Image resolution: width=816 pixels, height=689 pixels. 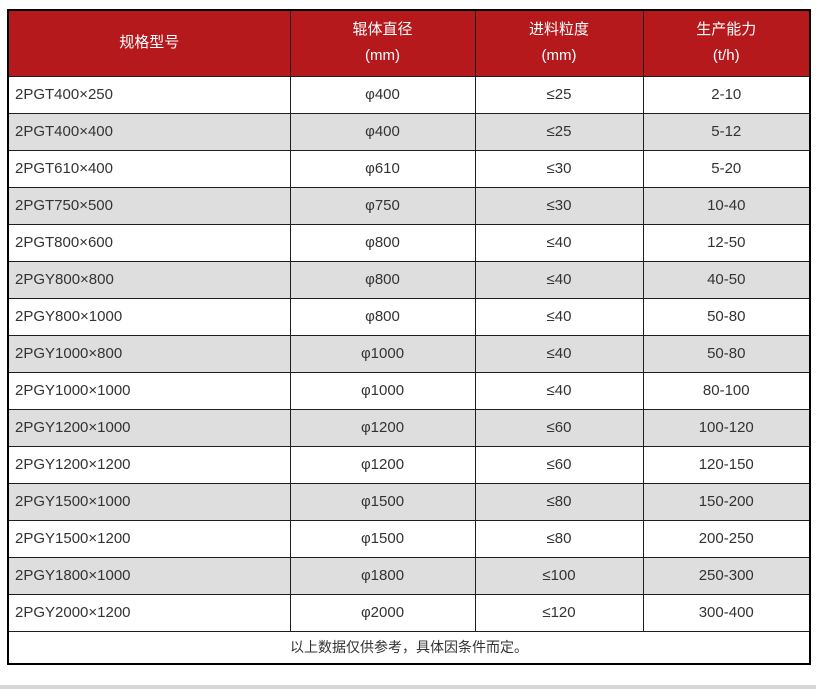 I want to click on table-row: 2PGY1200×1000 φ1200 ≤60 100-120, so click(x=409, y=427).